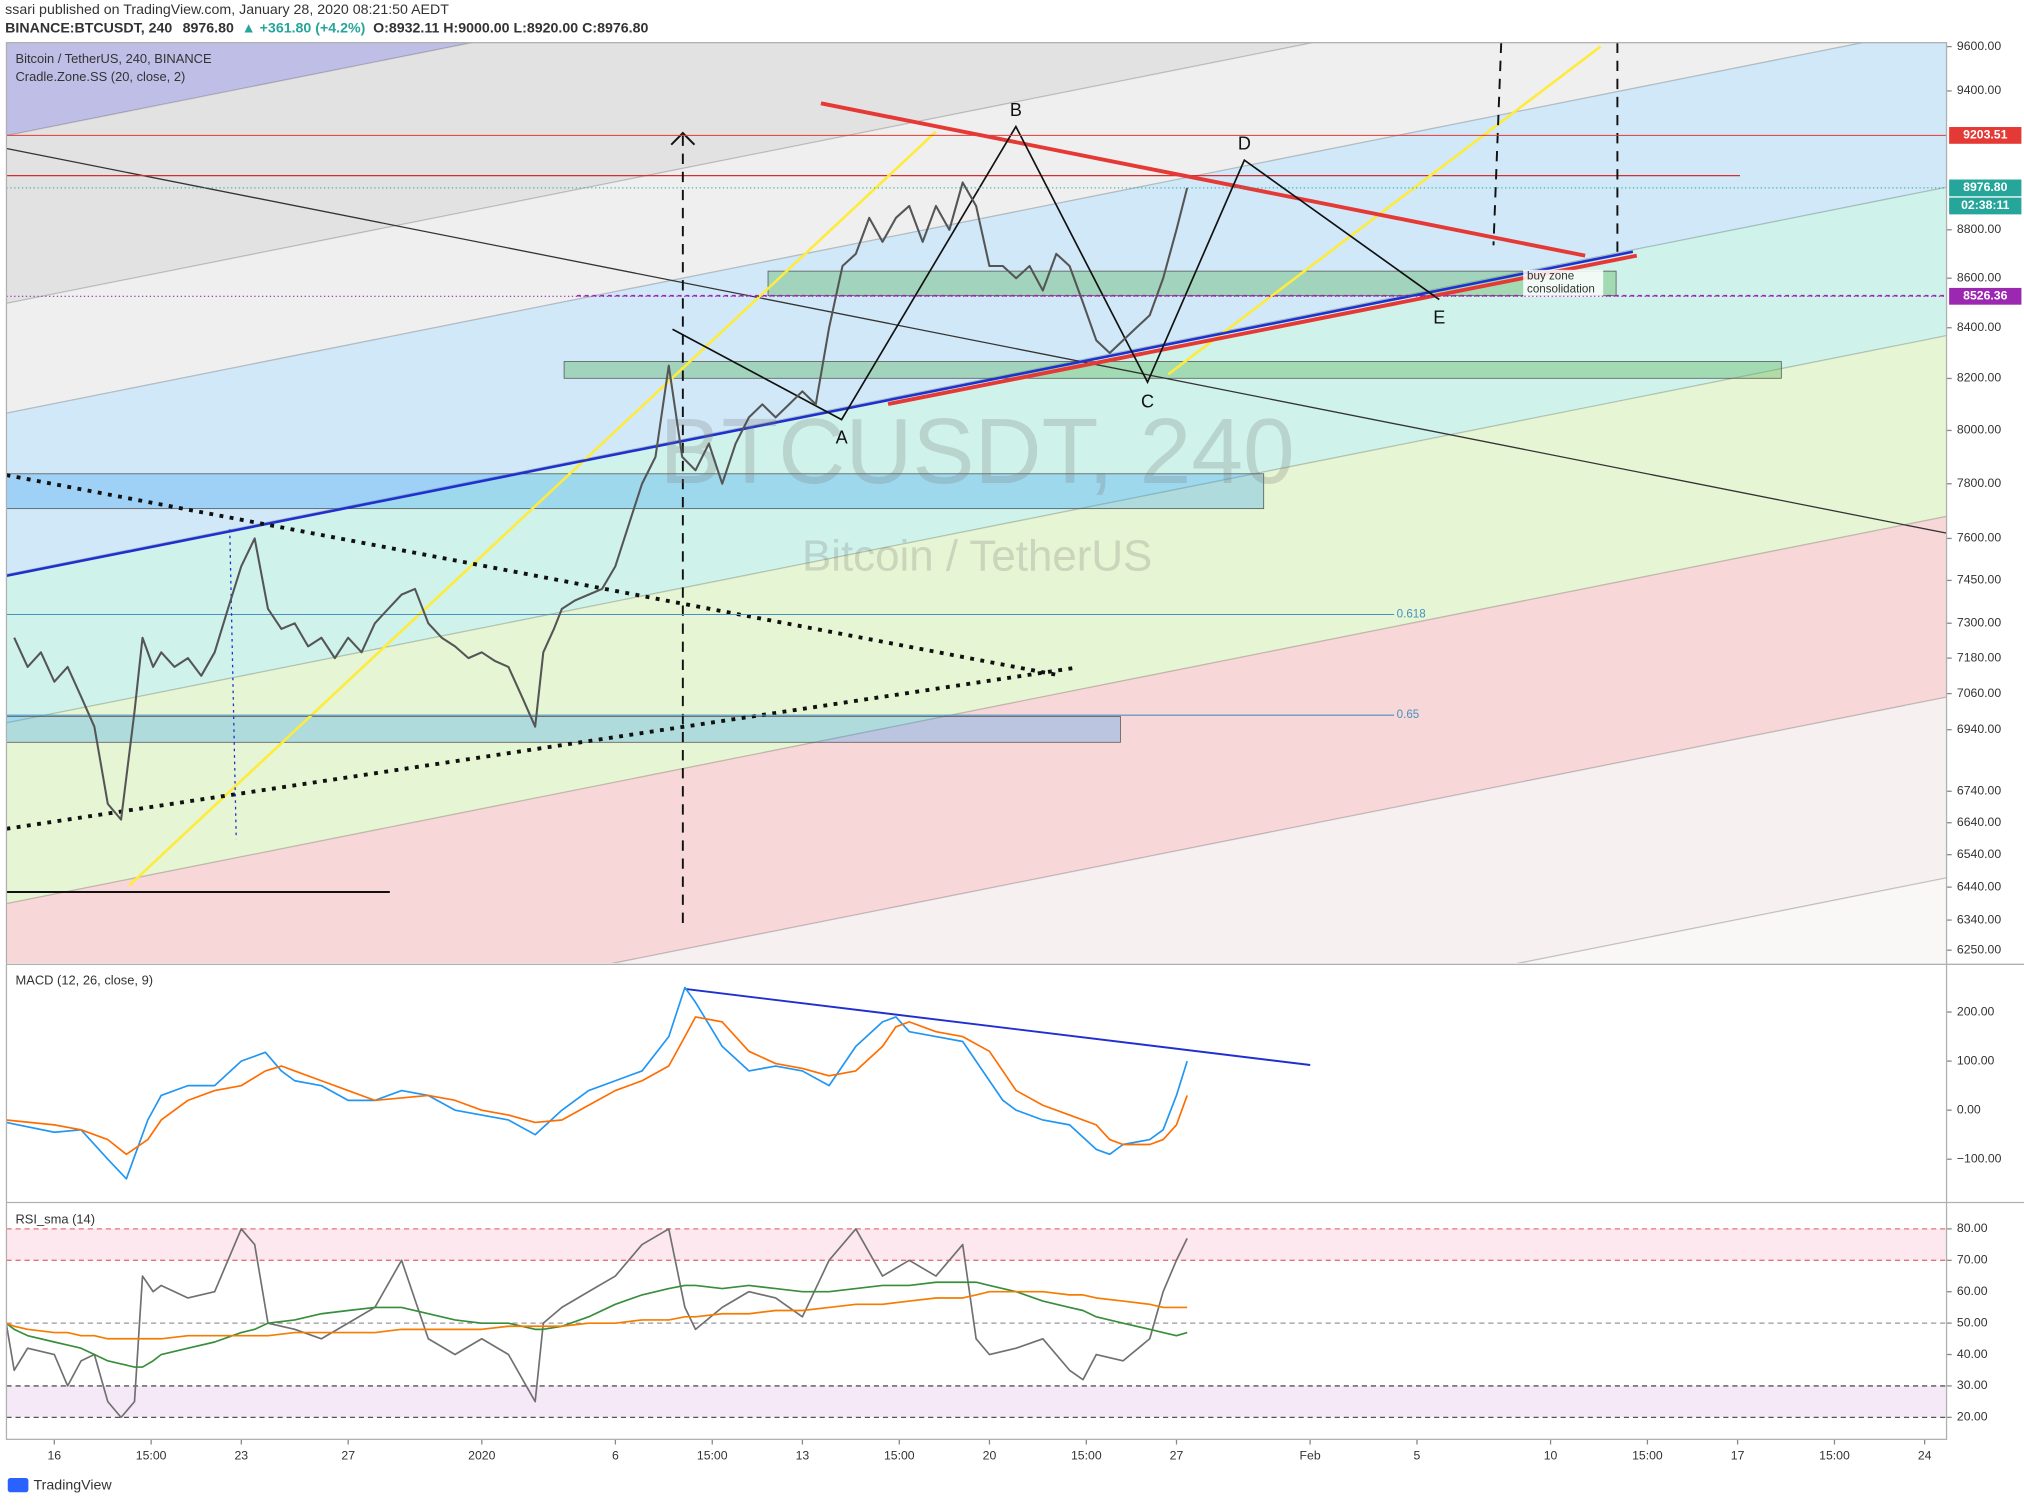  What do you see at coordinates (241, 1455) in the screenshot?
I see `x-tick-label: 23` at bounding box center [241, 1455].